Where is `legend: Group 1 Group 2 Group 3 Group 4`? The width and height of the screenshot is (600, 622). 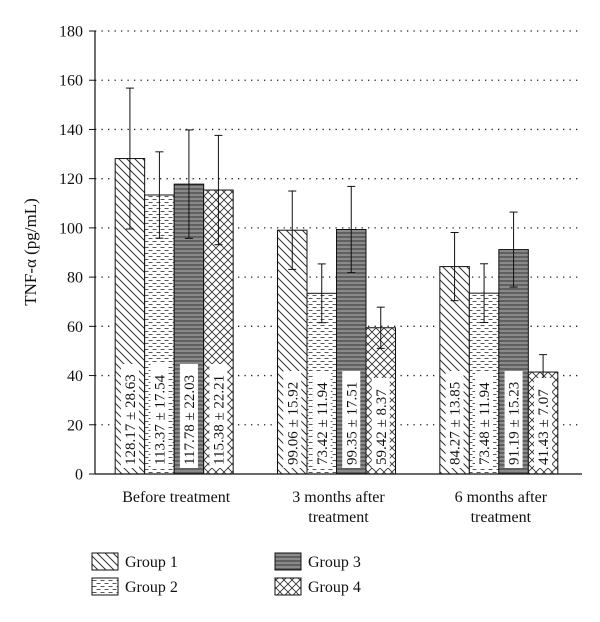 legend: Group 1 Group 2 Group 3 Group 4 is located at coordinates (226, 574).